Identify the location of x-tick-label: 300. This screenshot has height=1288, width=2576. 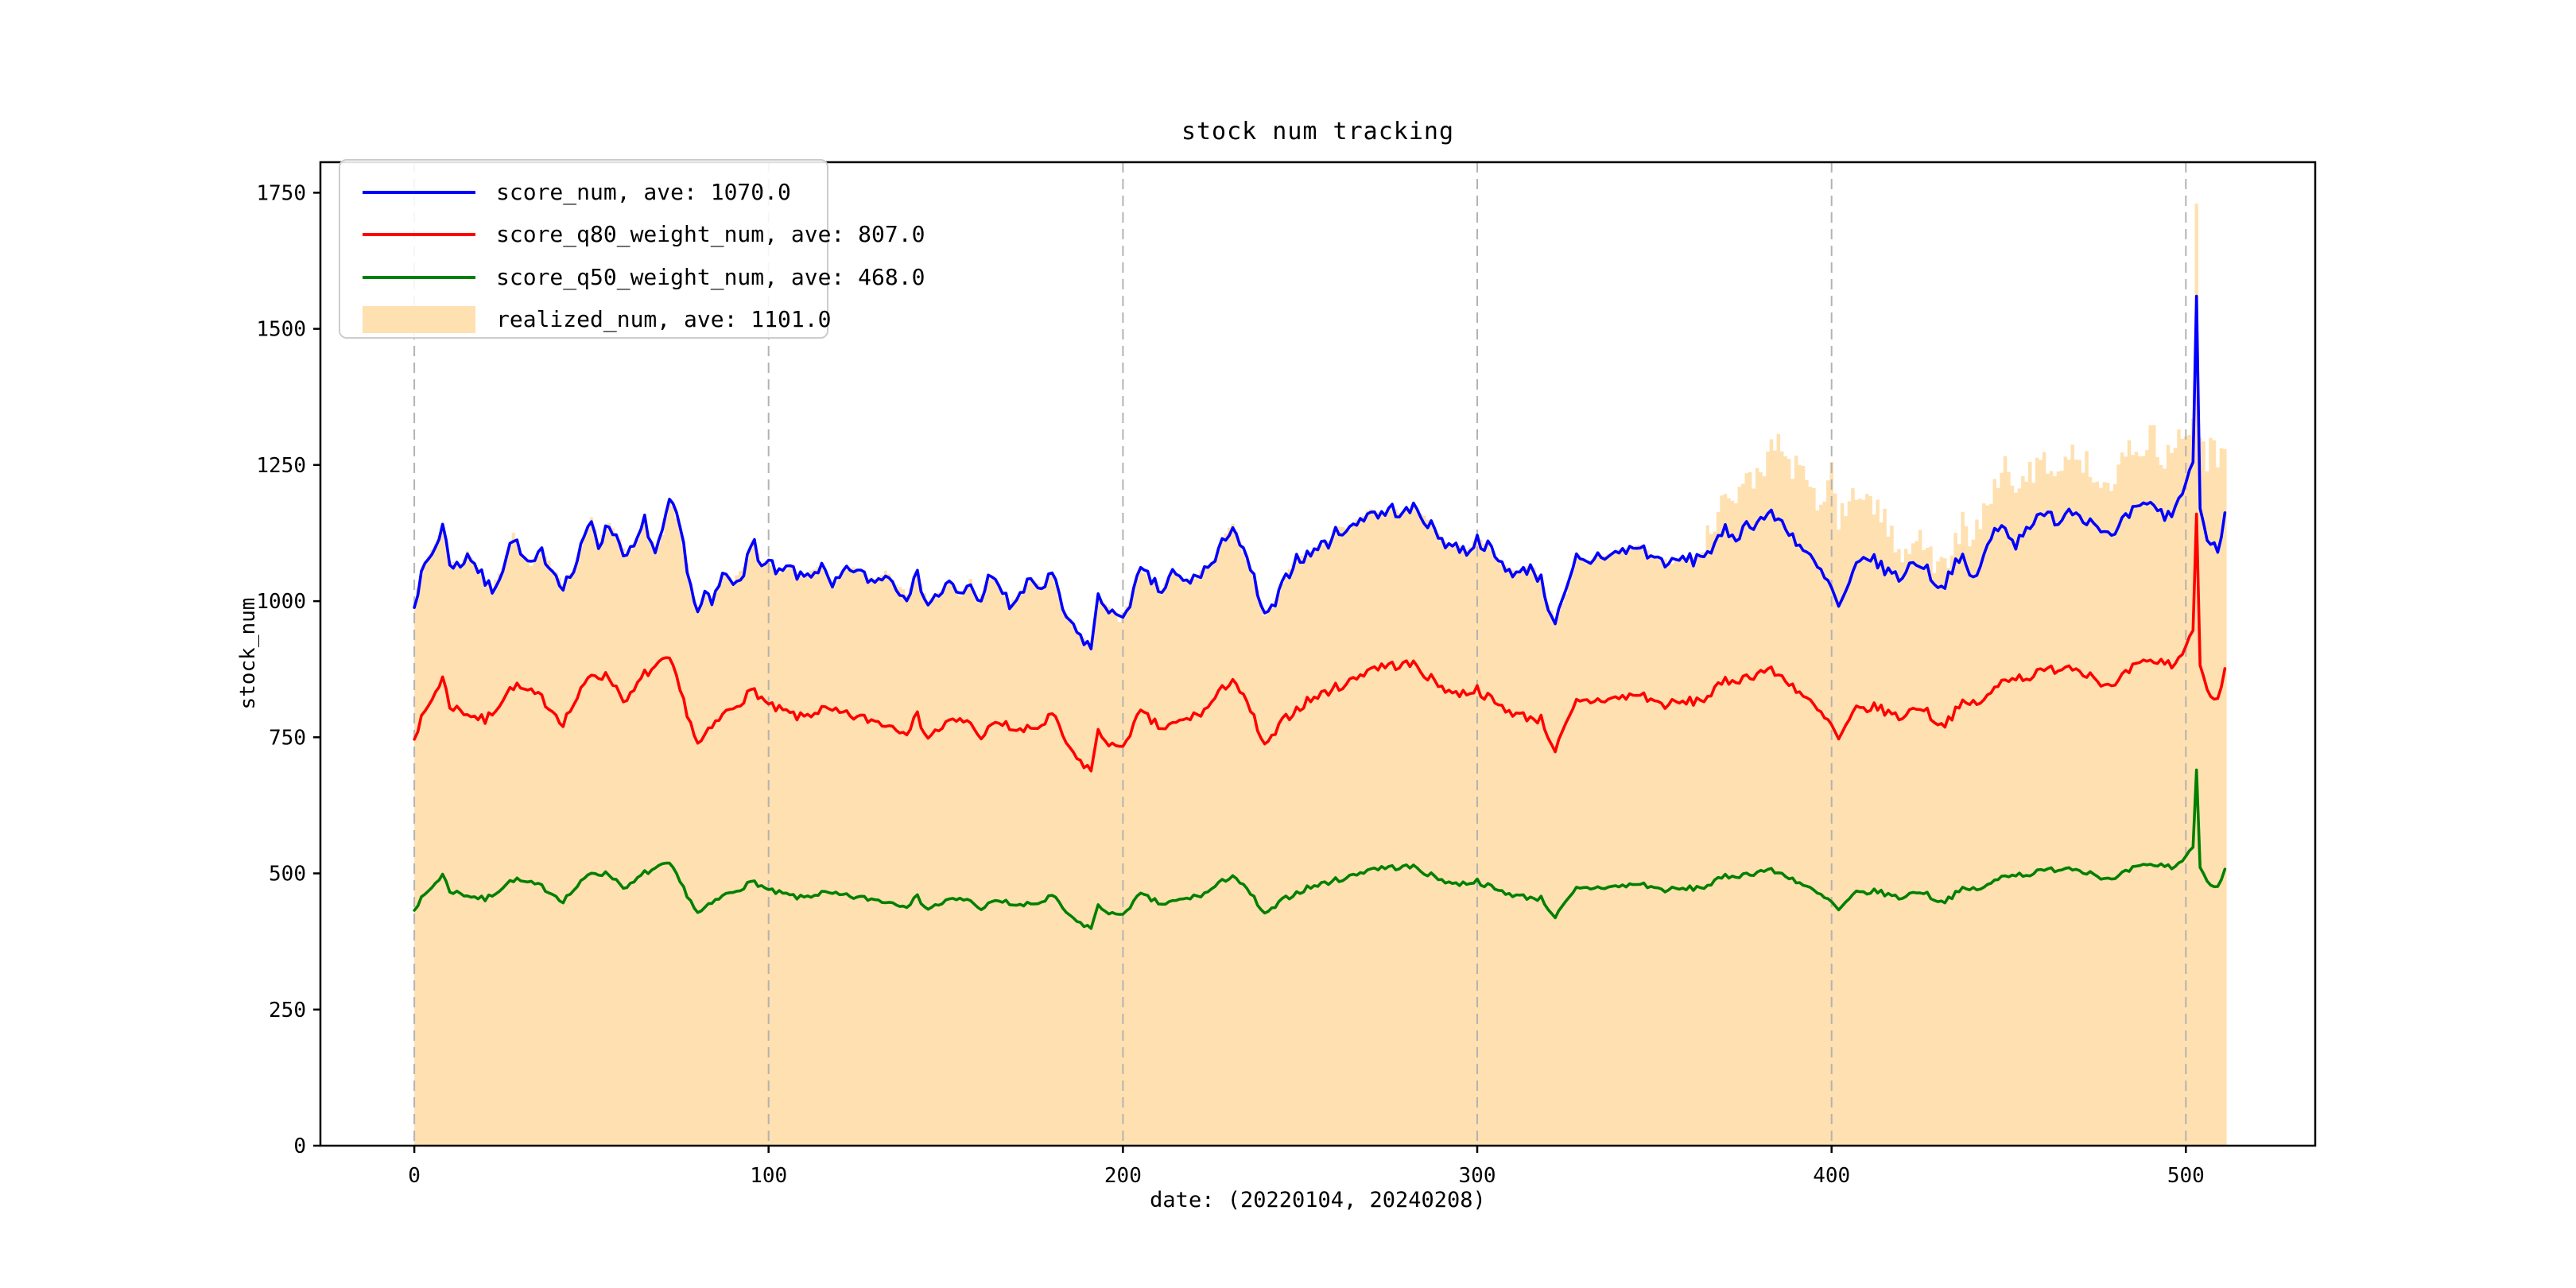
(1478, 1176).